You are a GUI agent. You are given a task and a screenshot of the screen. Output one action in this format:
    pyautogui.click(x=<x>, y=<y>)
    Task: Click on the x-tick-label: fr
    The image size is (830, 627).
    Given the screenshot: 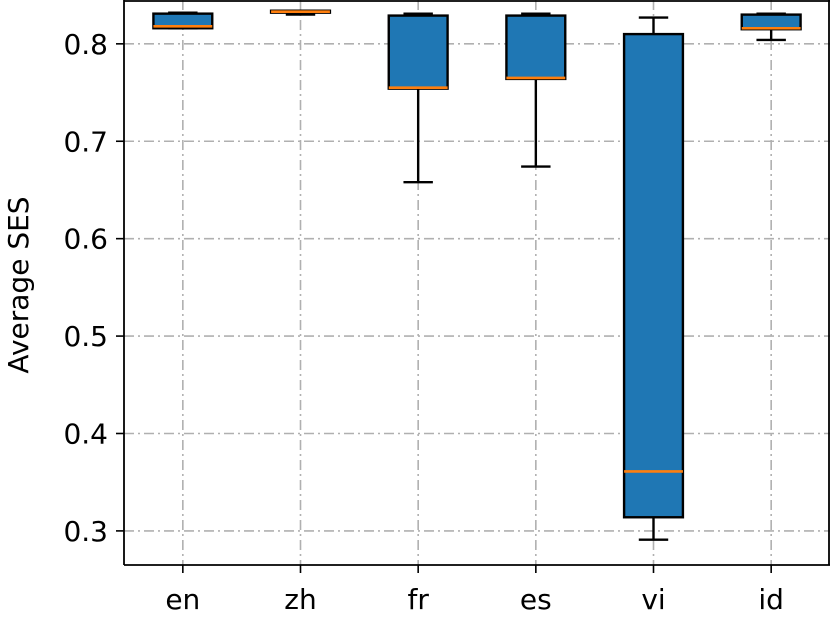 What is the action you would take?
    pyautogui.click(x=418, y=599)
    